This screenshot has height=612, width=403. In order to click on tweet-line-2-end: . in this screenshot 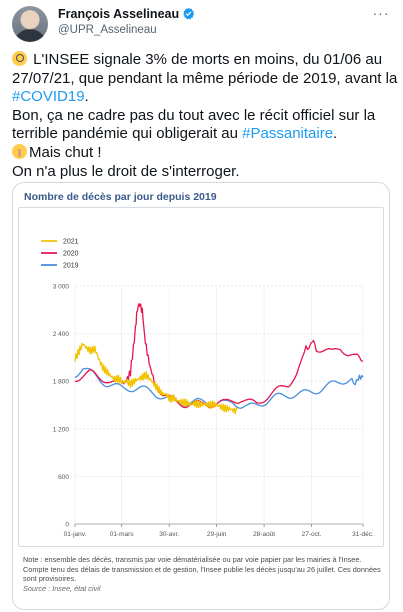, I will do `click(335, 134)`.